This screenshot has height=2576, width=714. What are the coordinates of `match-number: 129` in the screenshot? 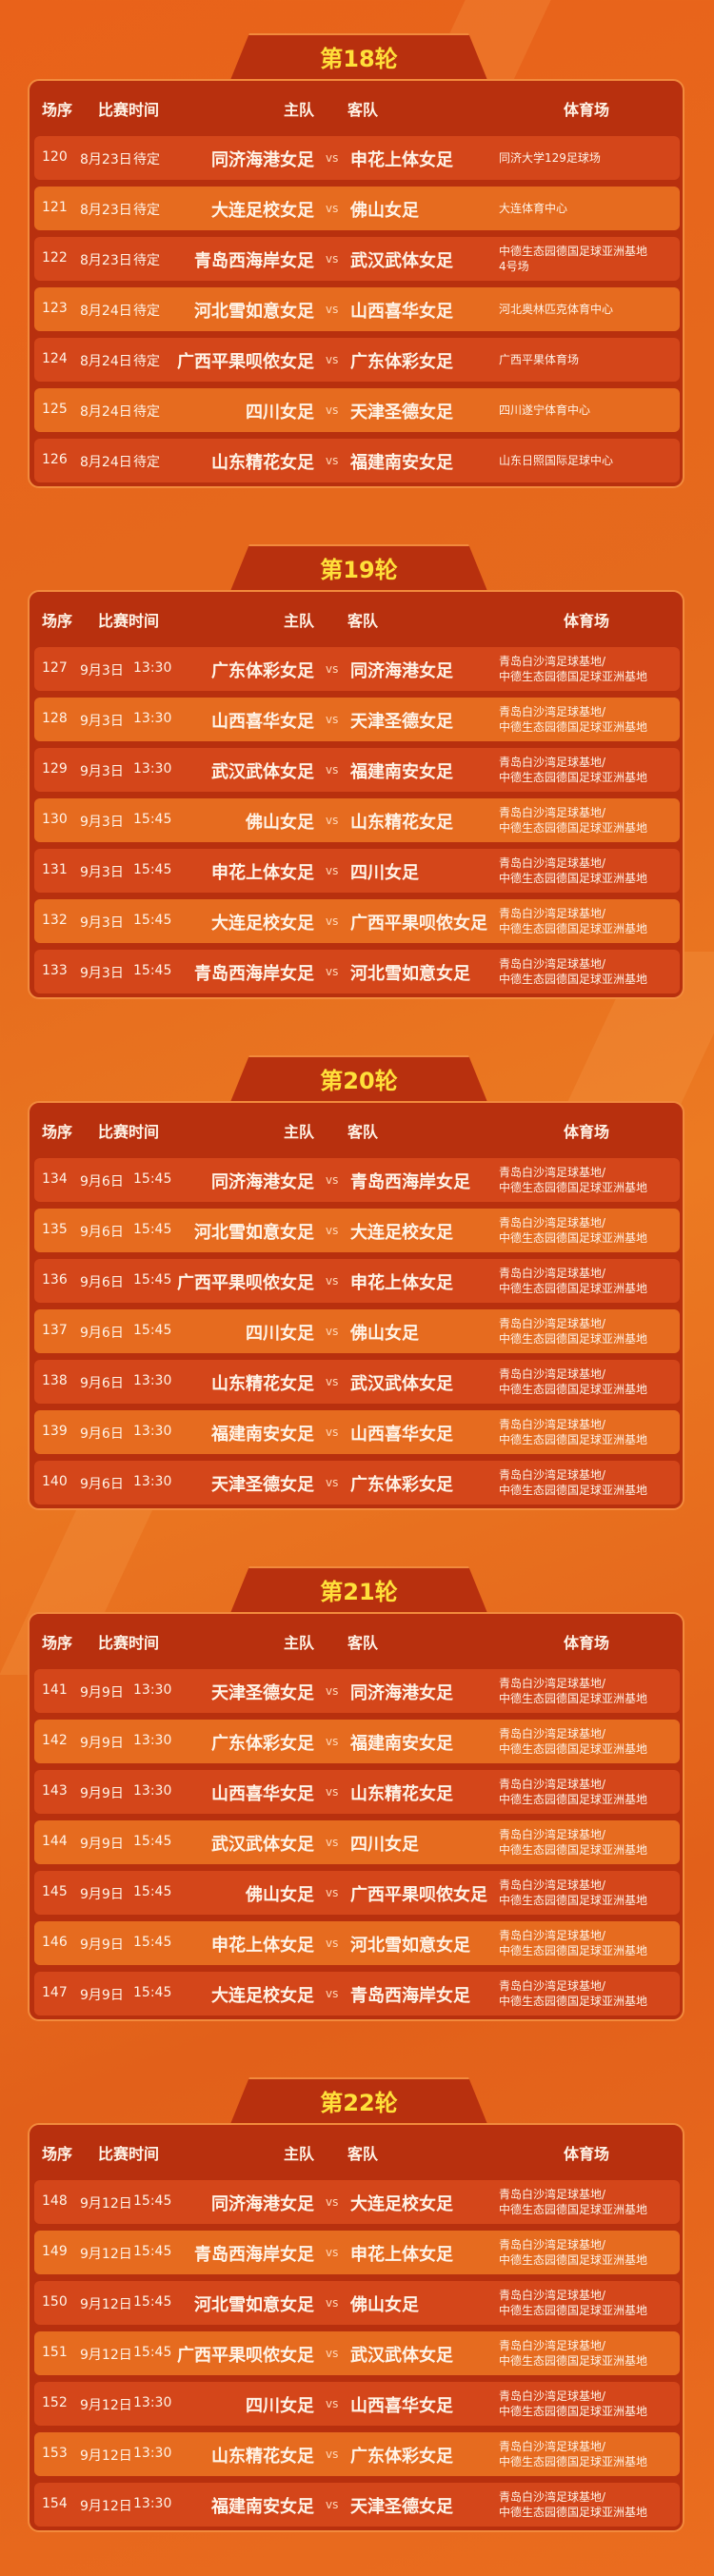 It's located at (55, 769).